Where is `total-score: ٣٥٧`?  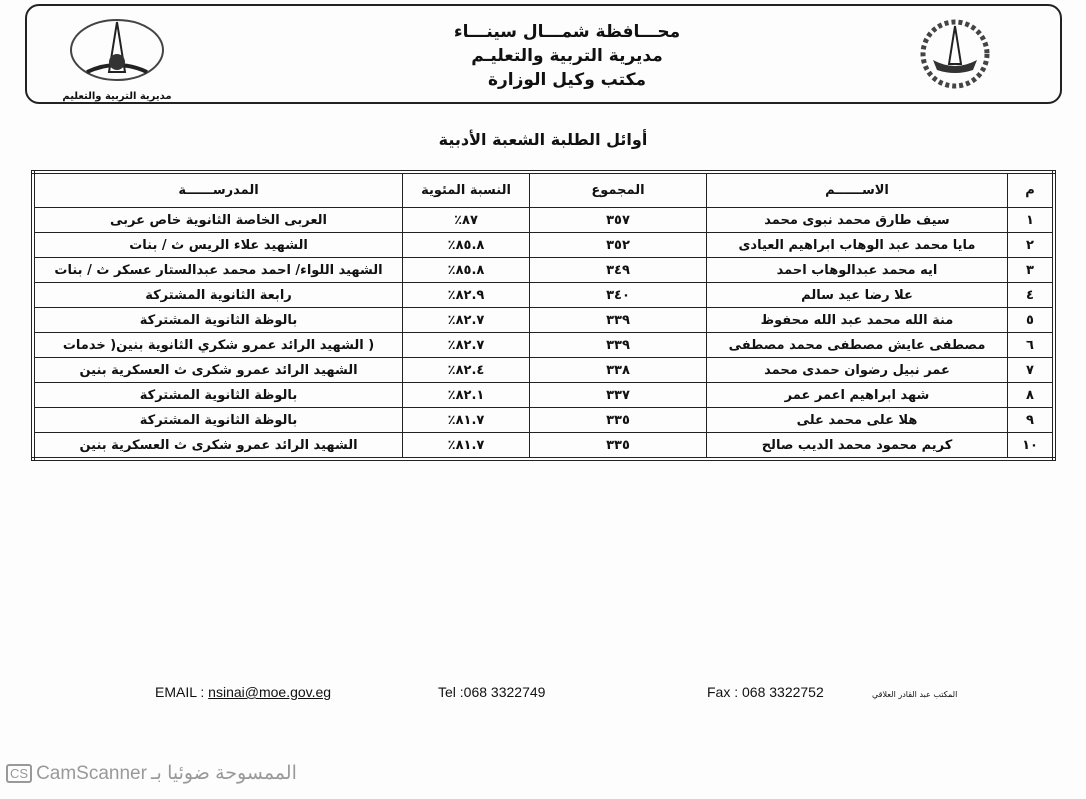 total-score: ٣٥٧ is located at coordinates (618, 220).